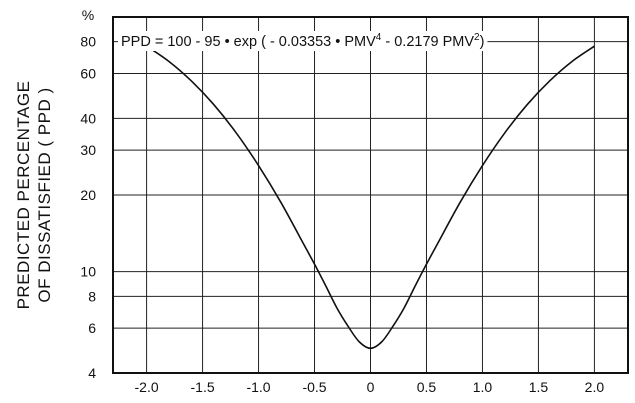 Image resolution: width=635 pixels, height=403 pixels. I want to click on formula-middle: - 0.2179 PMV, so click(427, 42).